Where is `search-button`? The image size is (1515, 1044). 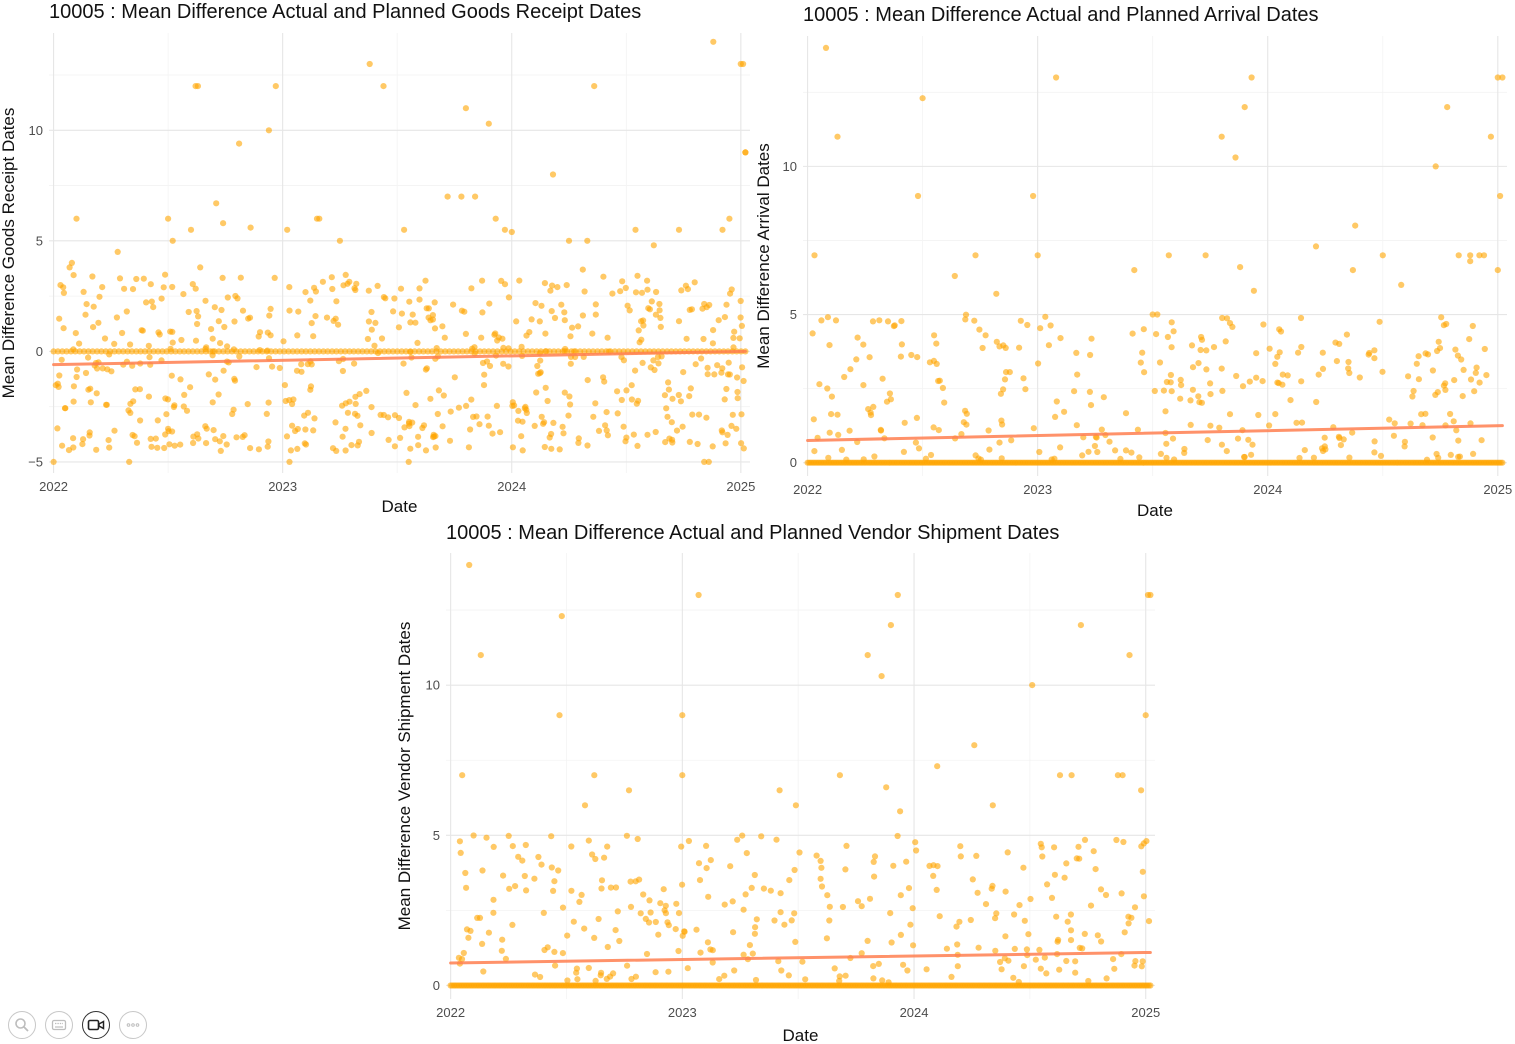 search-button is located at coordinates (22, 1025).